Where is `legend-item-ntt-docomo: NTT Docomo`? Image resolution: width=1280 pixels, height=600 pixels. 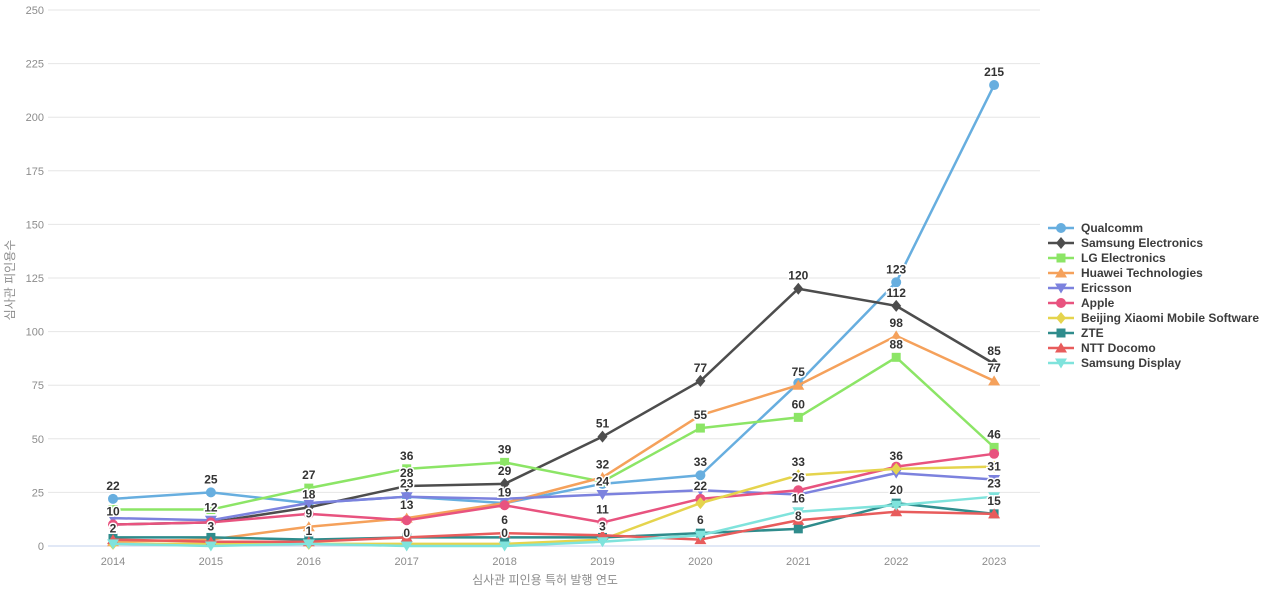 legend-item-ntt-docomo: NTT Docomo is located at coordinates (1153, 348).